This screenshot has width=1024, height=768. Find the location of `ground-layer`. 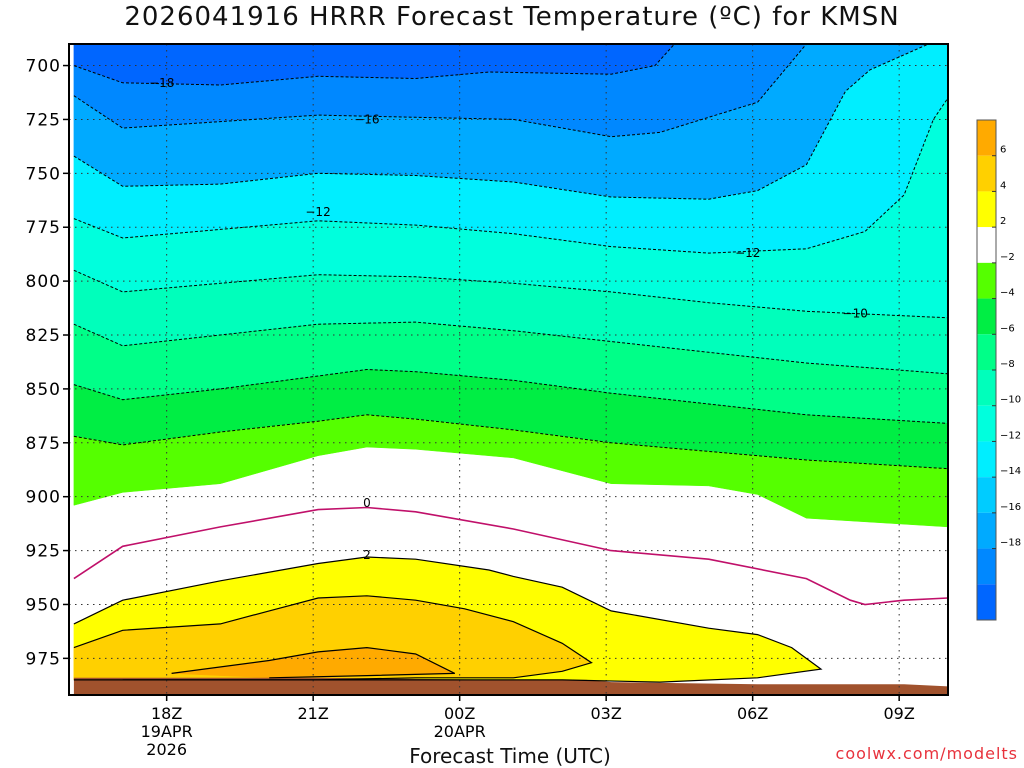

ground-layer is located at coordinates (510, 686).